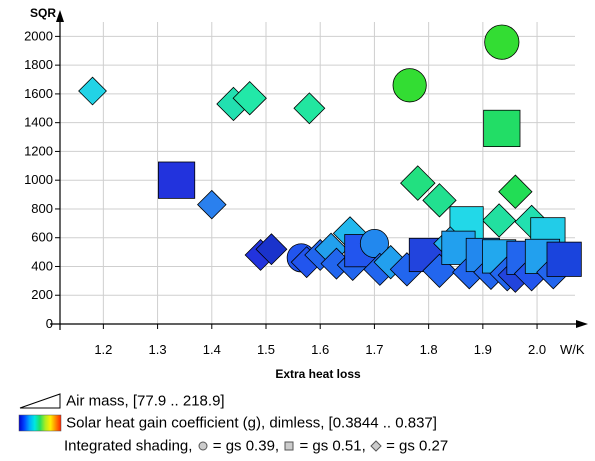 The width and height of the screenshot is (595, 461). Describe the element at coordinates (374, 349) in the screenshot. I see `x-tick-label: 1.7` at that location.